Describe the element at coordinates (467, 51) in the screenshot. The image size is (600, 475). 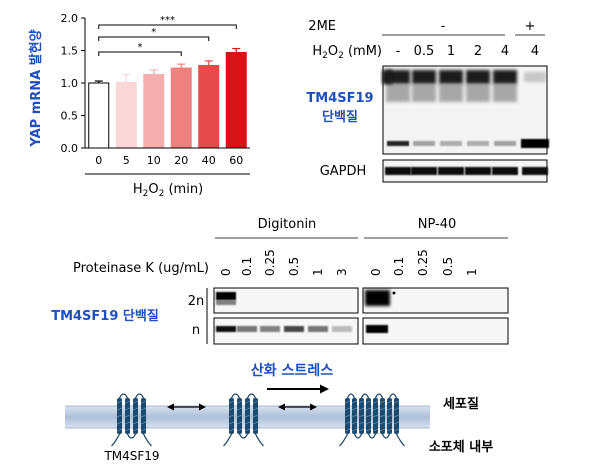
I see `blot1-lane-labels: -0.5 1 2 4 4` at that location.